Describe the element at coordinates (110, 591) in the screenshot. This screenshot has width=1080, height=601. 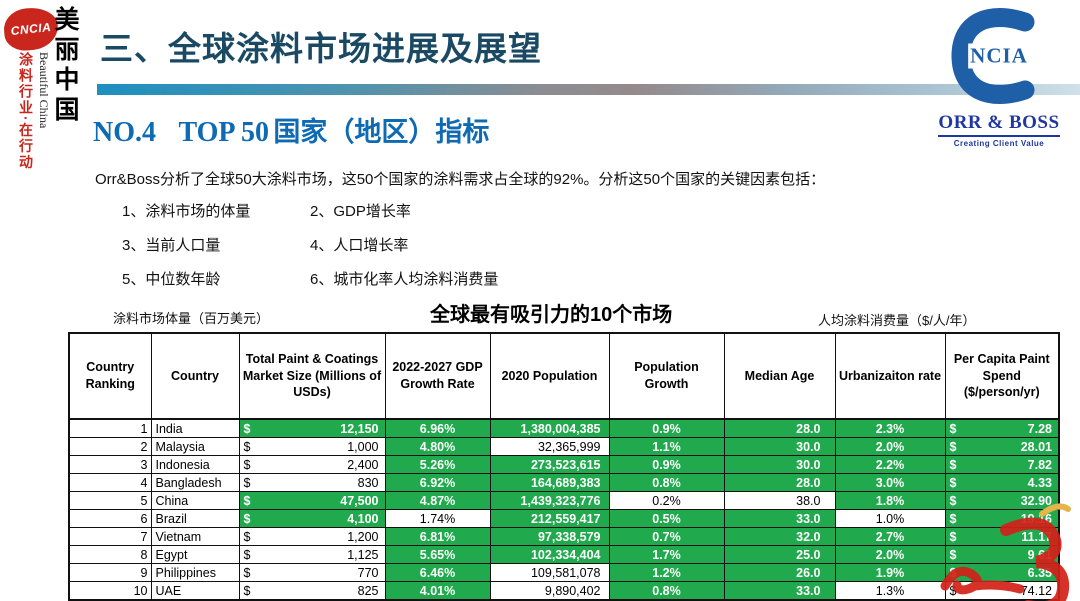
I see `cell-rank: 10` at that location.